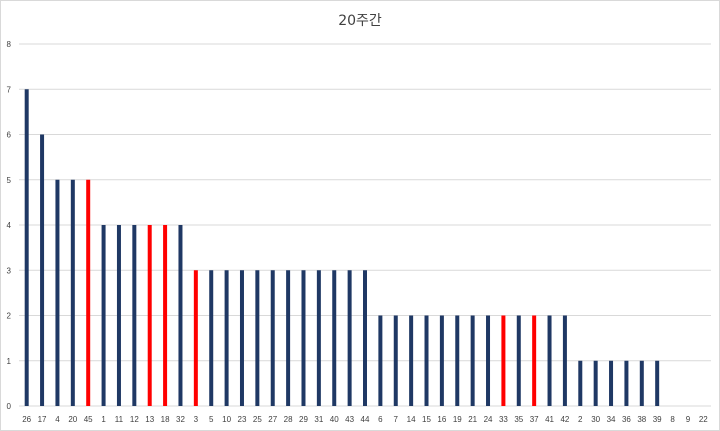 Image resolution: width=720 pixels, height=431 pixels. I want to click on x-tick-label: 42, so click(564, 419).